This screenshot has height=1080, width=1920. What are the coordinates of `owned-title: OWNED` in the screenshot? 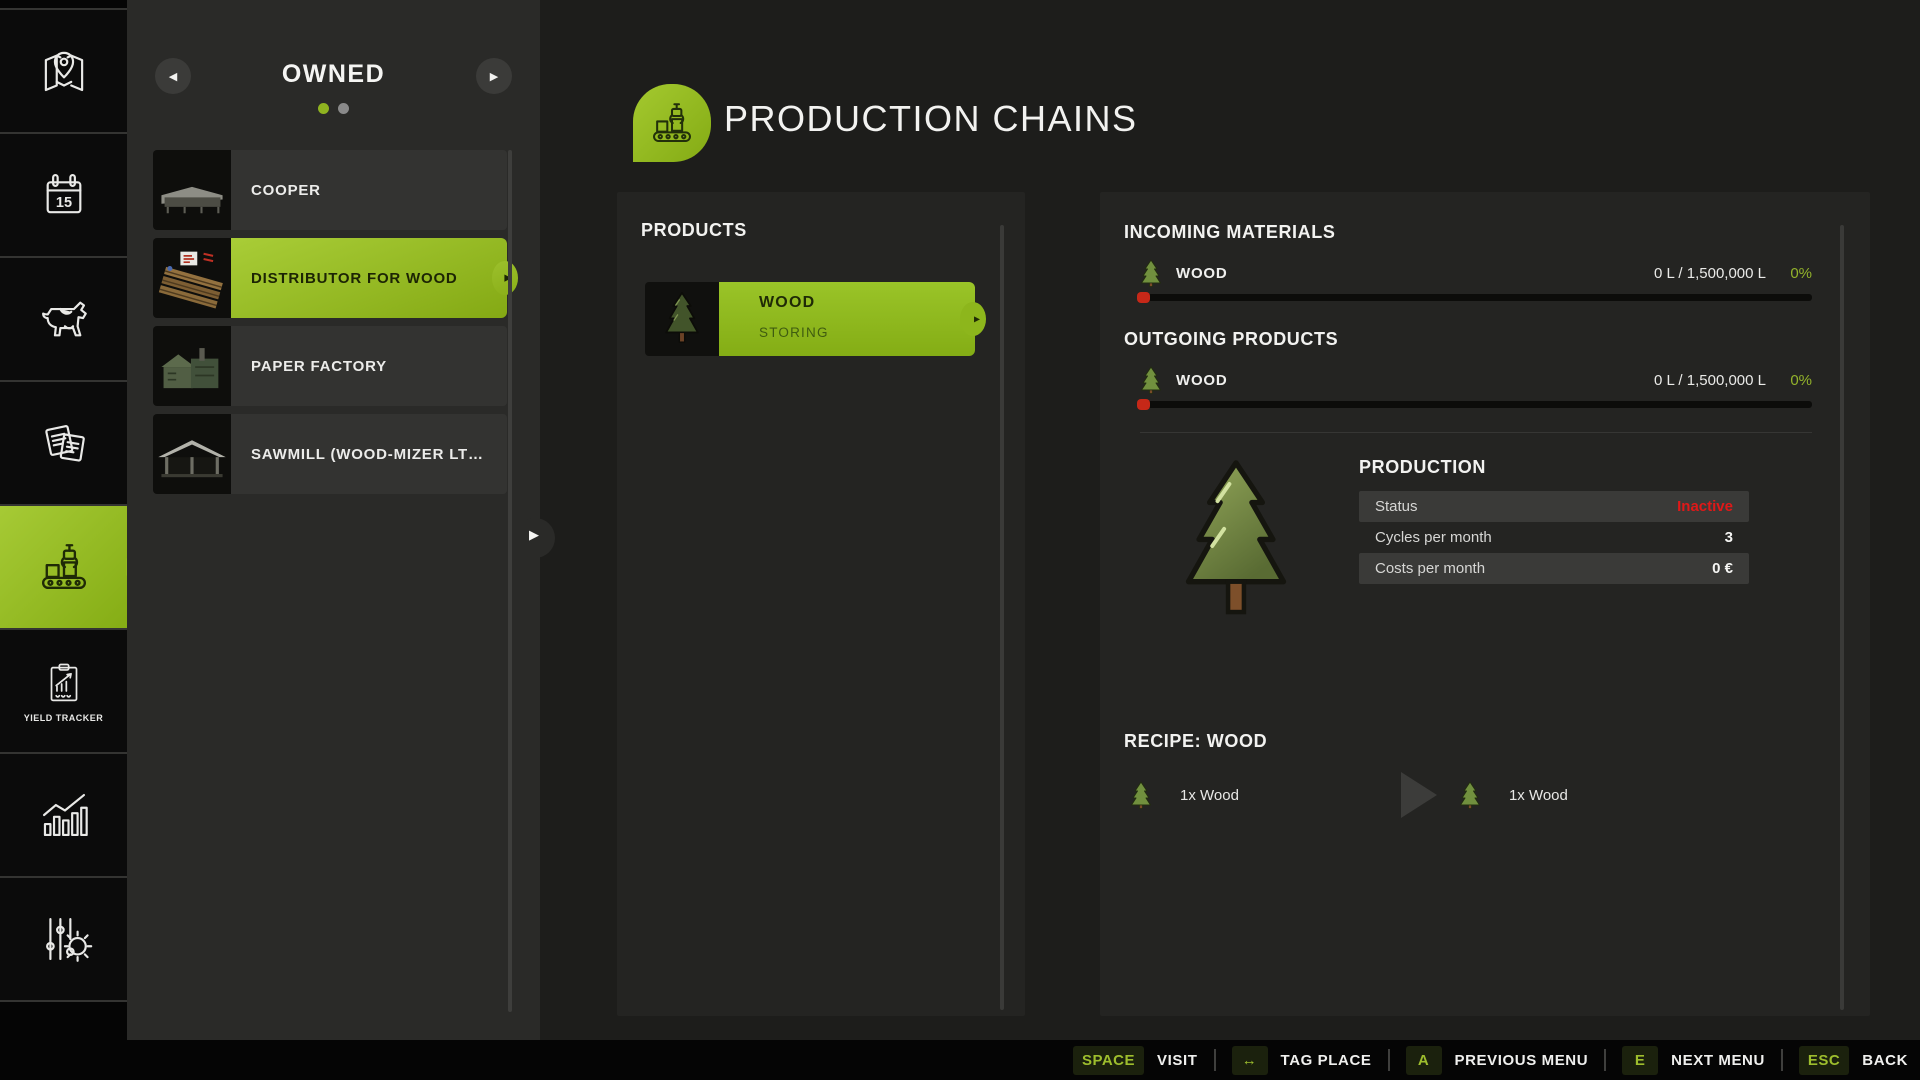 It's located at (333, 74).